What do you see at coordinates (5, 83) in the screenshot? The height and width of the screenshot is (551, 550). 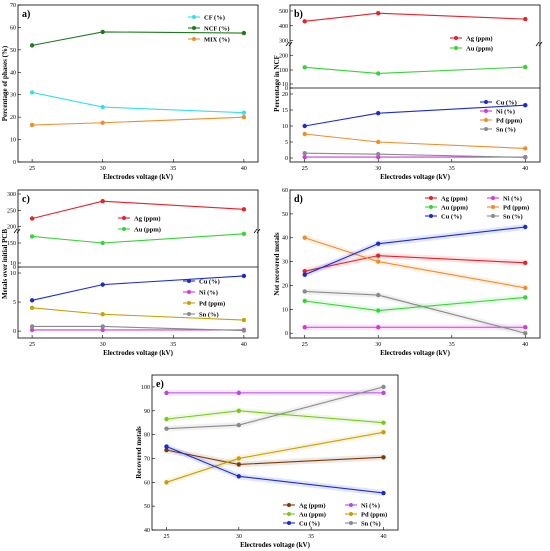 I see `y-axis-label: Percentage of phases (%)` at bounding box center [5, 83].